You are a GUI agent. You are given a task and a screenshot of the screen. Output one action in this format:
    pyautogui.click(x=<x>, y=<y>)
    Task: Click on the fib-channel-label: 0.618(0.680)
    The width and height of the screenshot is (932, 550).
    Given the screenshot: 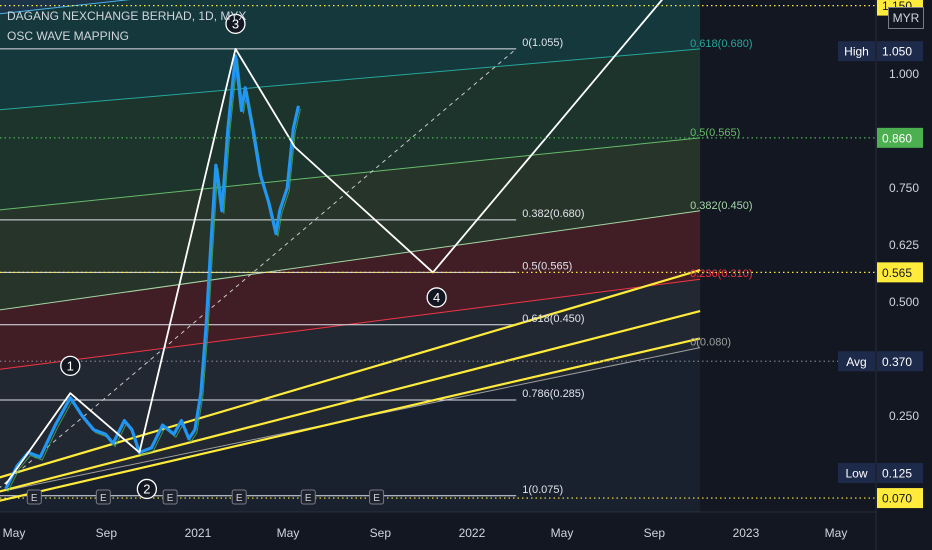 What is the action you would take?
    pyautogui.click(x=721, y=44)
    